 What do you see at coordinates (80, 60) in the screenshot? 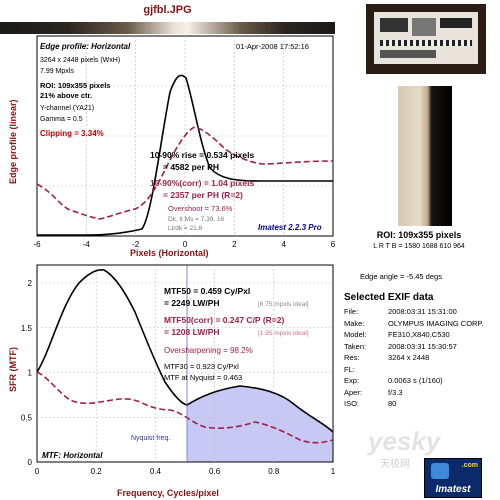
I see `image-size-text: 3264 x 2448 pixels (WxH)` at bounding box center [80, 60].